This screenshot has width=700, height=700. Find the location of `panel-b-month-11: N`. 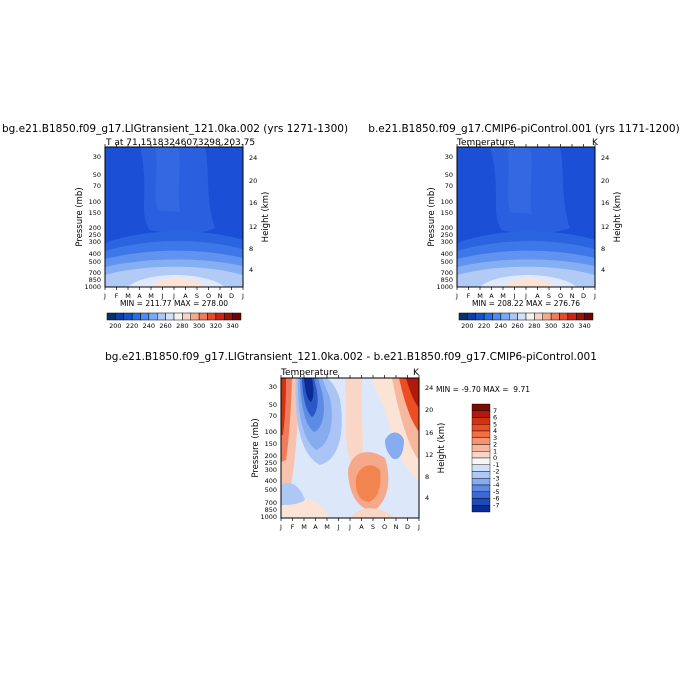

panel-b-month-11: N is located at coordinates (572, 296).